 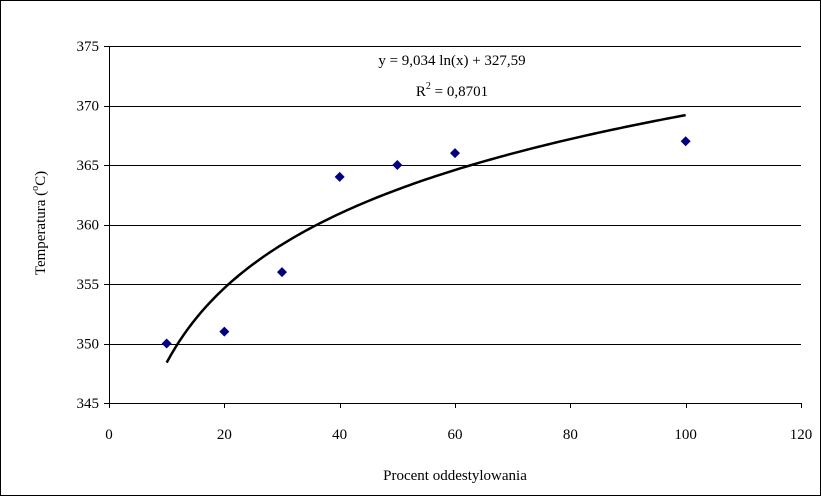 What do you see at coordinates (452, 90) in the screenshot?
I see `r-squared-label: R2 = 0,8701` at bounding box center [452, 90].